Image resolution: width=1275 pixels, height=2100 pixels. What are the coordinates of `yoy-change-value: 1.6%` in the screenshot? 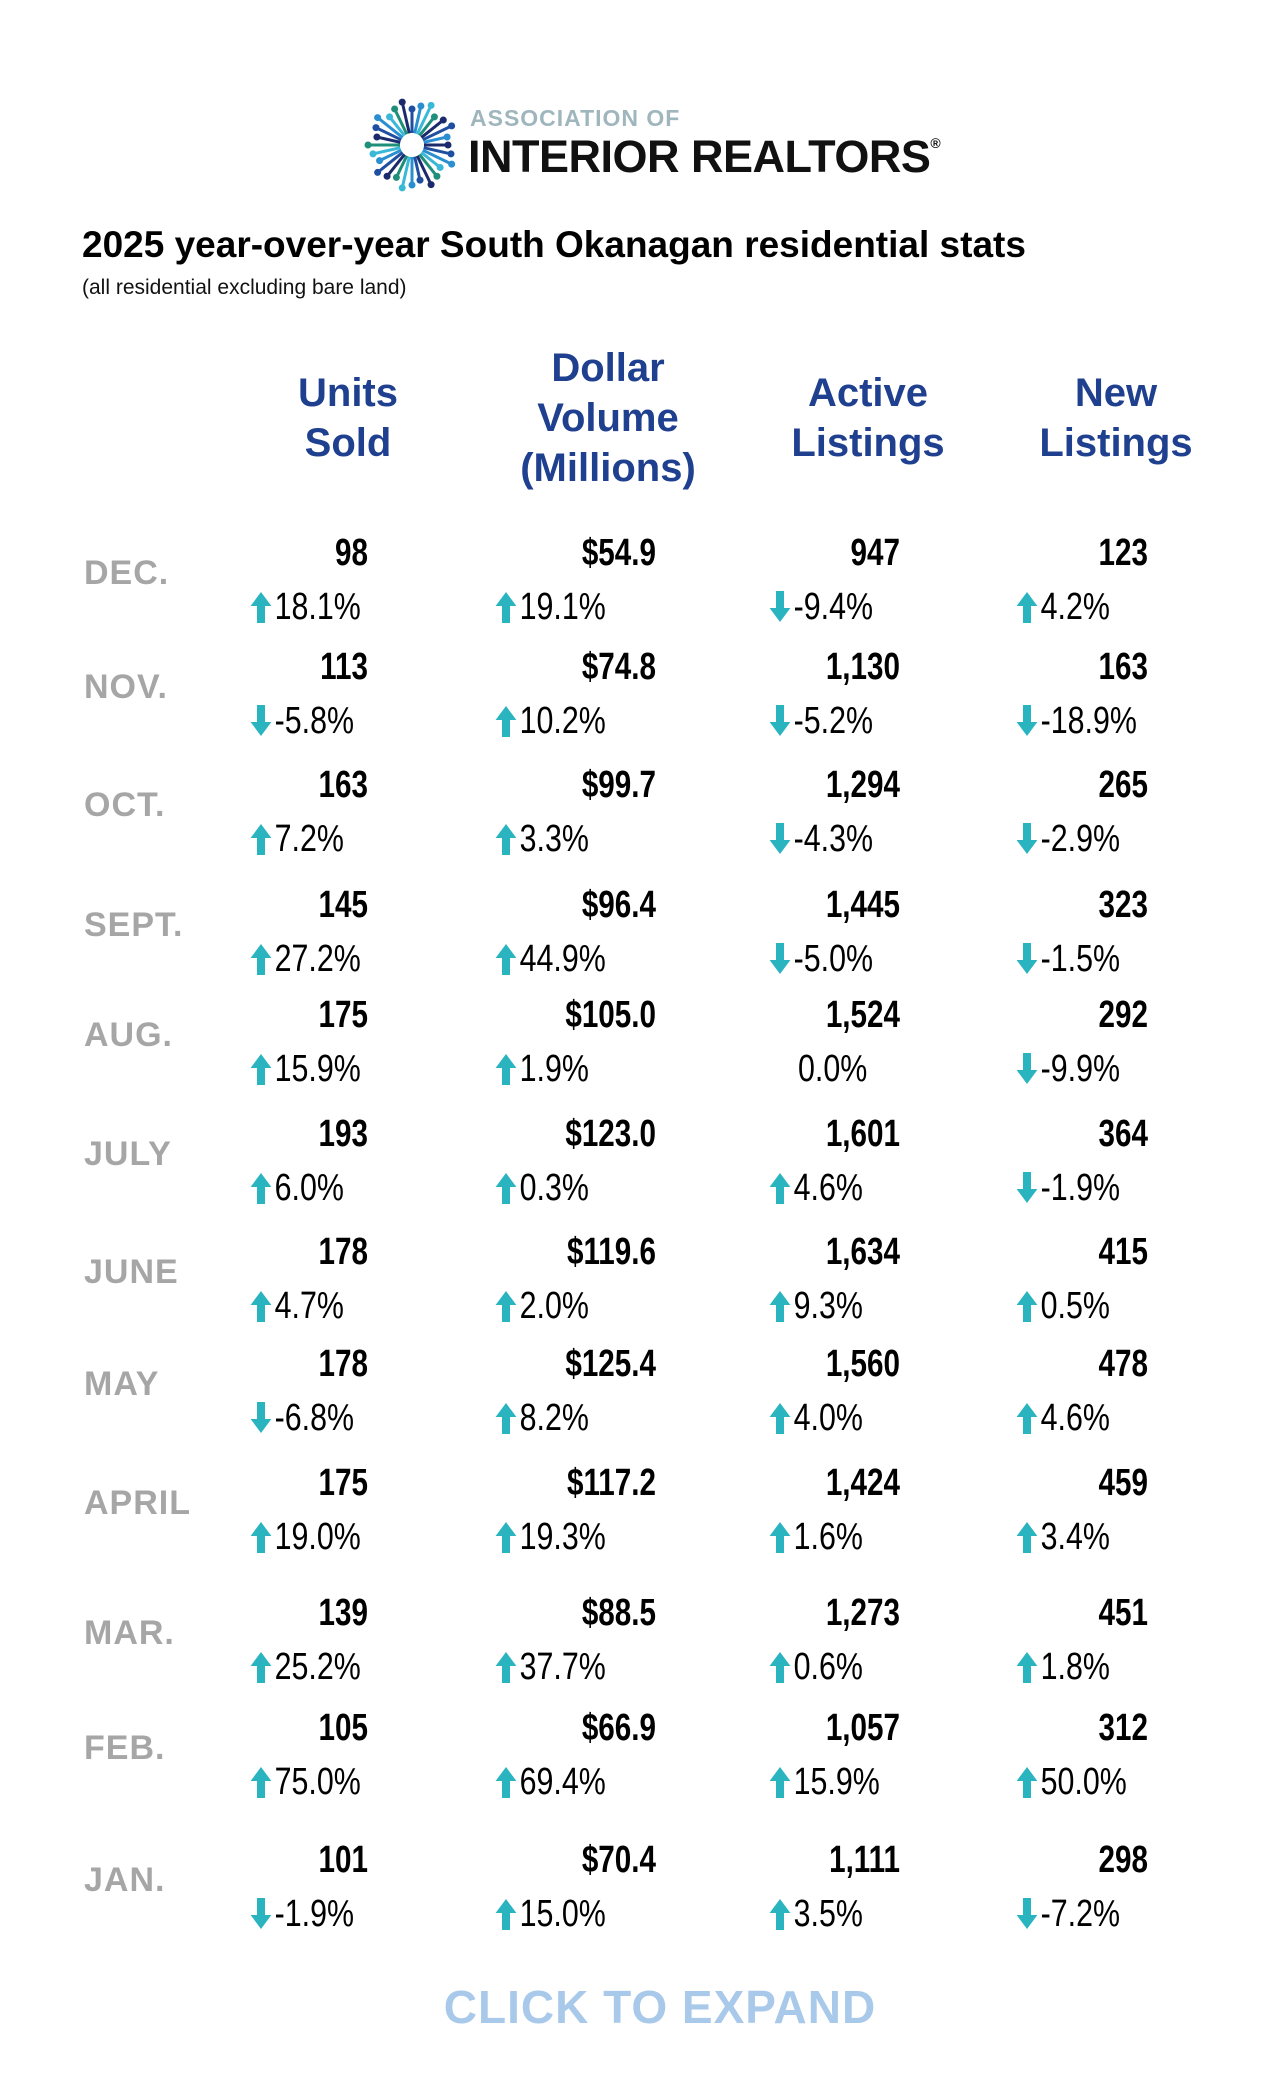 It's located at (828, 1537).